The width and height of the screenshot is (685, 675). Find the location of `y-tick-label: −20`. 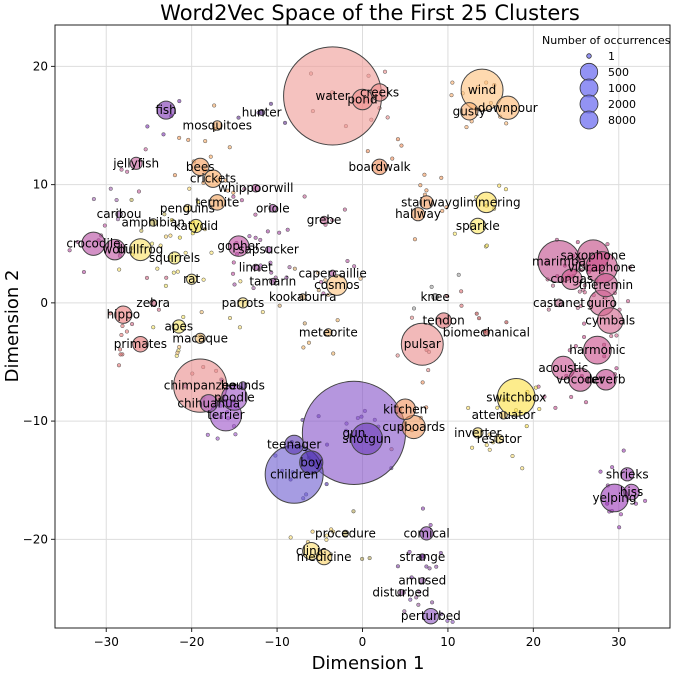

y-tick-label: −20 is located at coordinates (35, 539).